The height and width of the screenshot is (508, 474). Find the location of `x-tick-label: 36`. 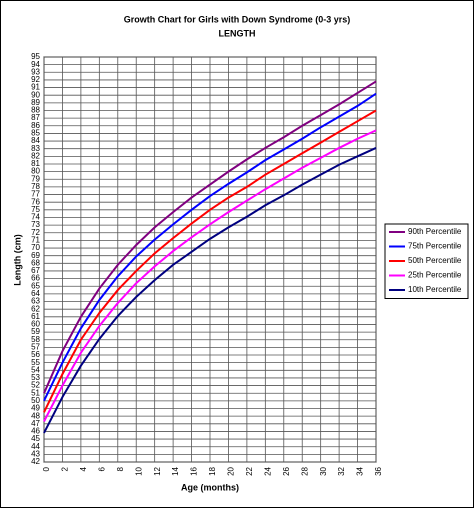

x-tick-label: 36 is located at coordinates (378, 470).